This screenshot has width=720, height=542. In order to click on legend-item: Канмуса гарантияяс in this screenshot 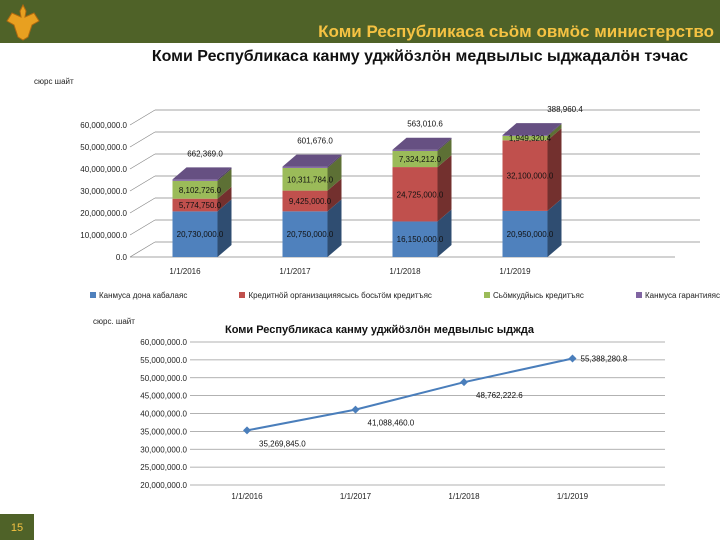, I will do `click(677, 295)`.